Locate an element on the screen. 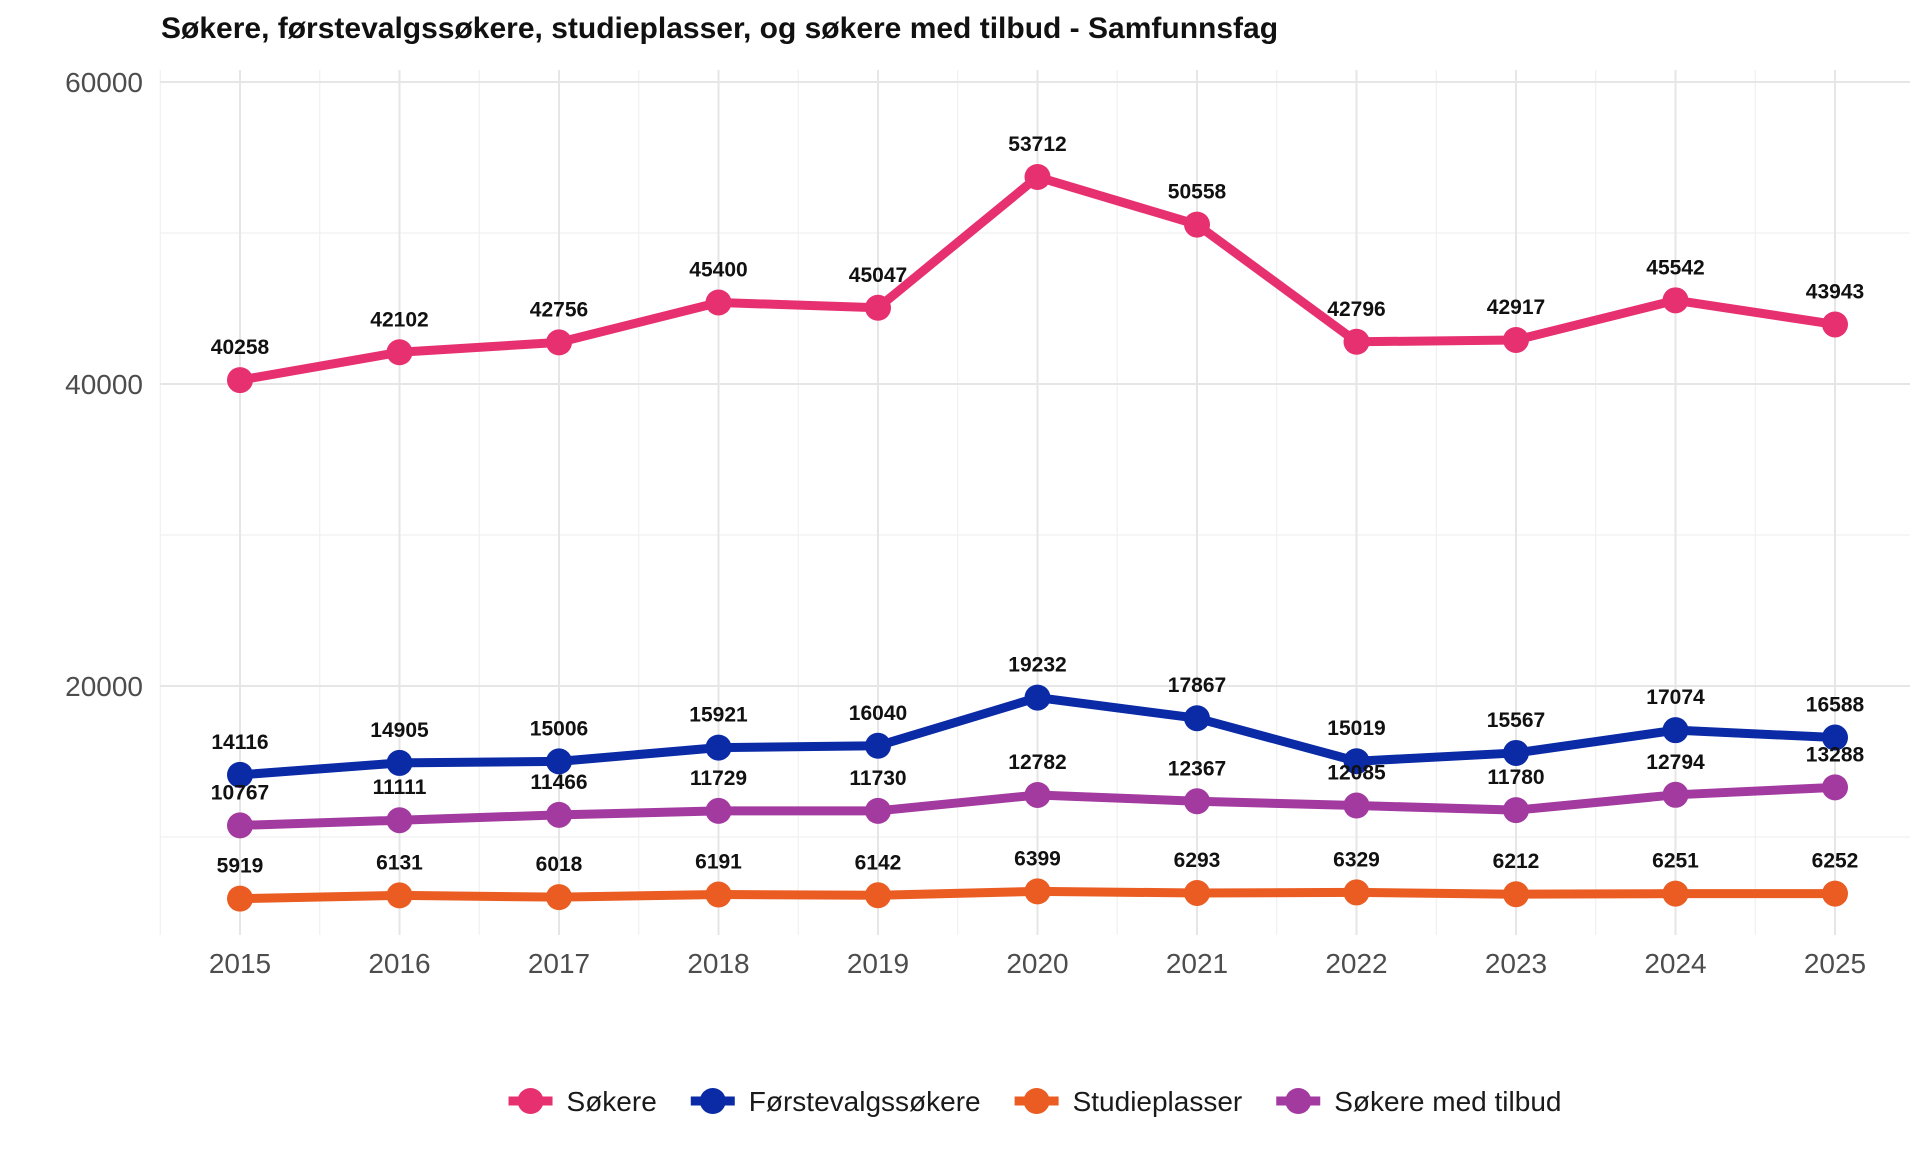  y-tick-label: 60000 is located at coordinates (104, 82).